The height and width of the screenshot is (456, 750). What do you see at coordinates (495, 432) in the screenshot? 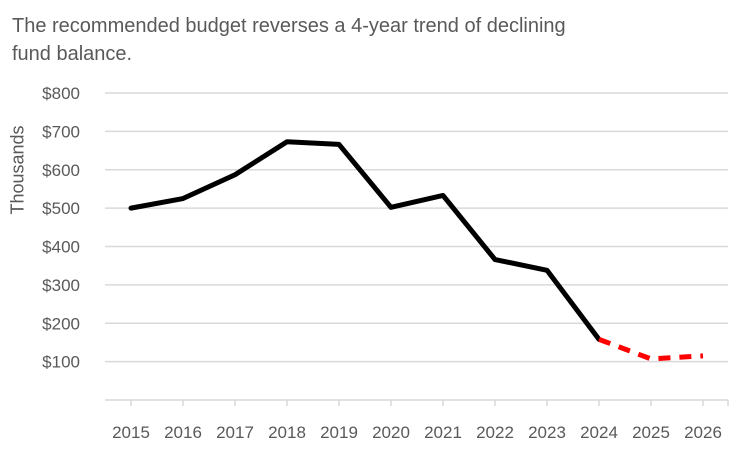
I see `x-tick-label: 2022` at bounding box center [495, 432].